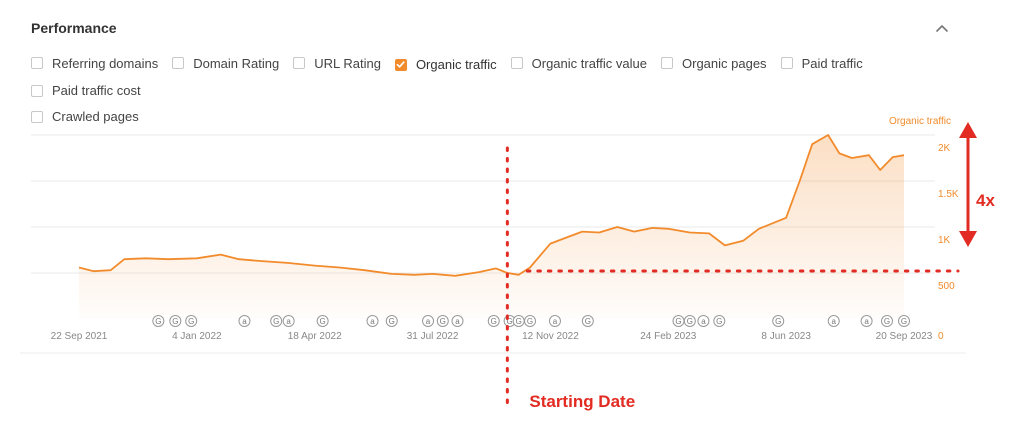 The image size is (1024, 443). Describe the element at coordinates (550, 336) in the screenshot. I see `x-tick-label: 12 Nov 2022` at that location.